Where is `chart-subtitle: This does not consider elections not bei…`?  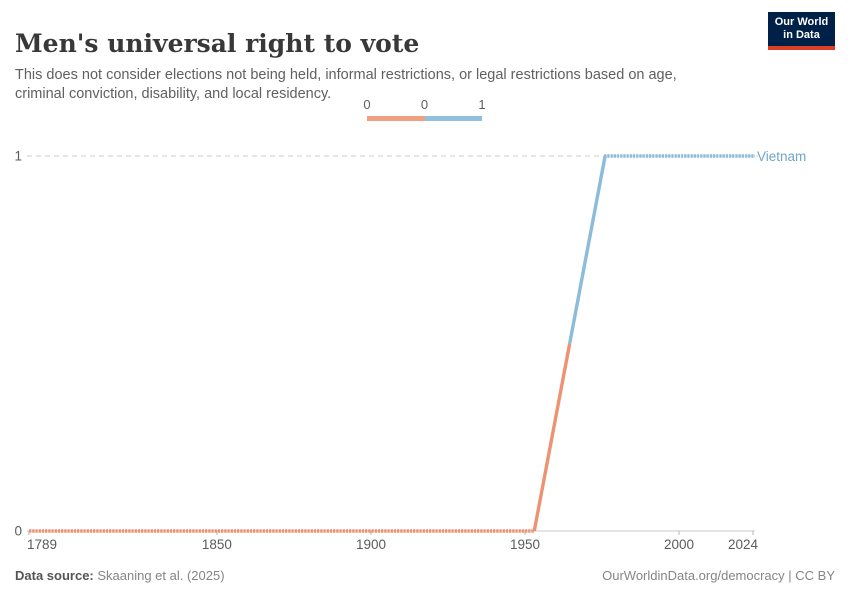
chart-subtitle: This does not consider elections not bei… is located at coordinates (346, 84).